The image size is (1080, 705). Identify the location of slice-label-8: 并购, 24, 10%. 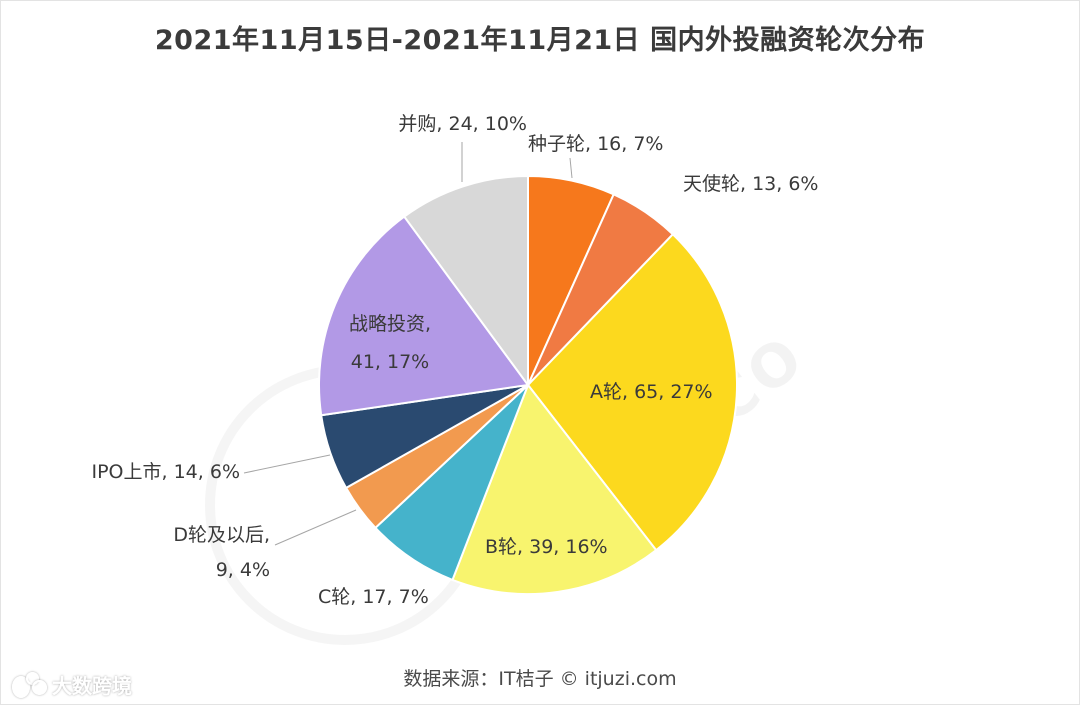
(462, 124).